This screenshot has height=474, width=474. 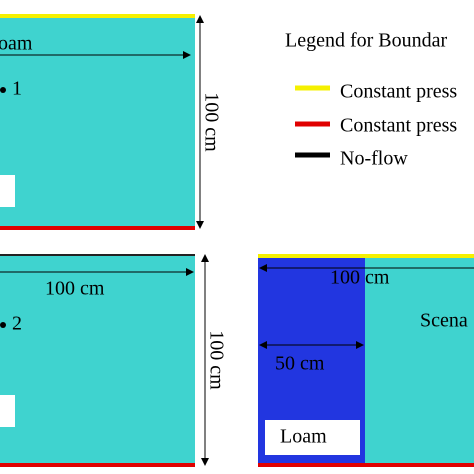 What do you see at coordinates (374, 159) in the screenshot?
I see `legend-item: No-flow` at bounding box center [374, 159].